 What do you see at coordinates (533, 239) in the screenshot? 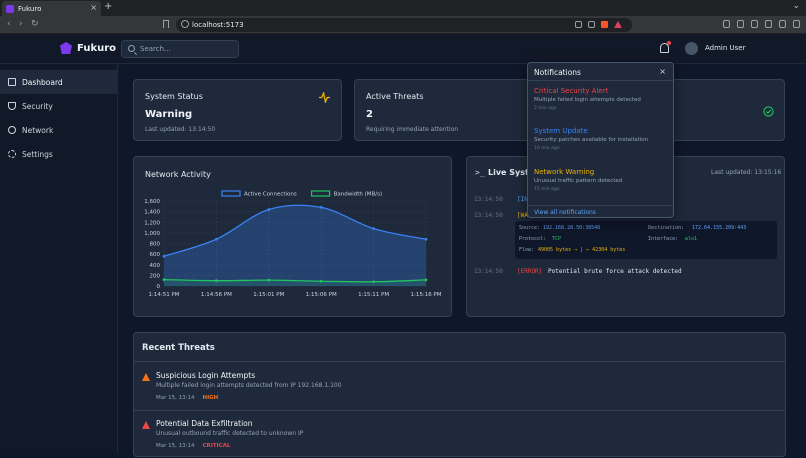
I see `protocol-label: Protocol:` at bounding box center [533, 239].